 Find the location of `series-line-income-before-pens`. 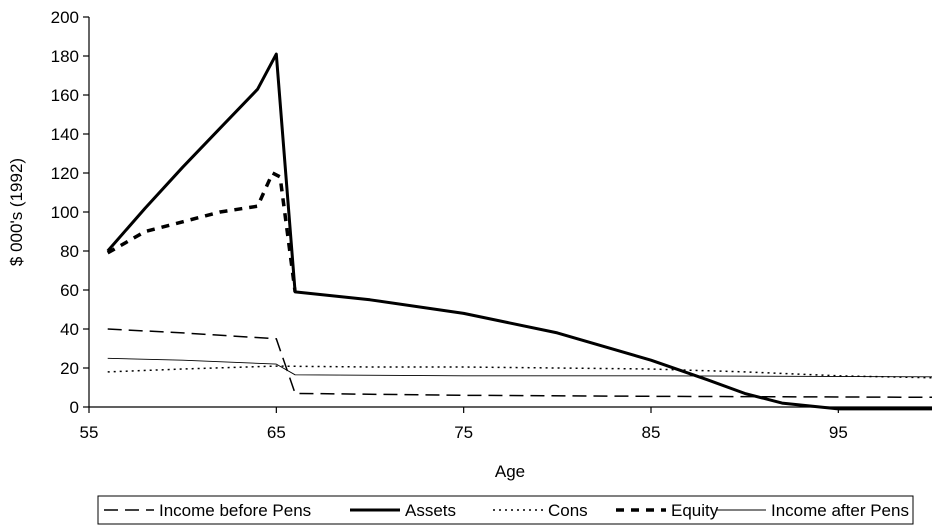

series-line-income-before-pens is located at coordinates (520, 363).